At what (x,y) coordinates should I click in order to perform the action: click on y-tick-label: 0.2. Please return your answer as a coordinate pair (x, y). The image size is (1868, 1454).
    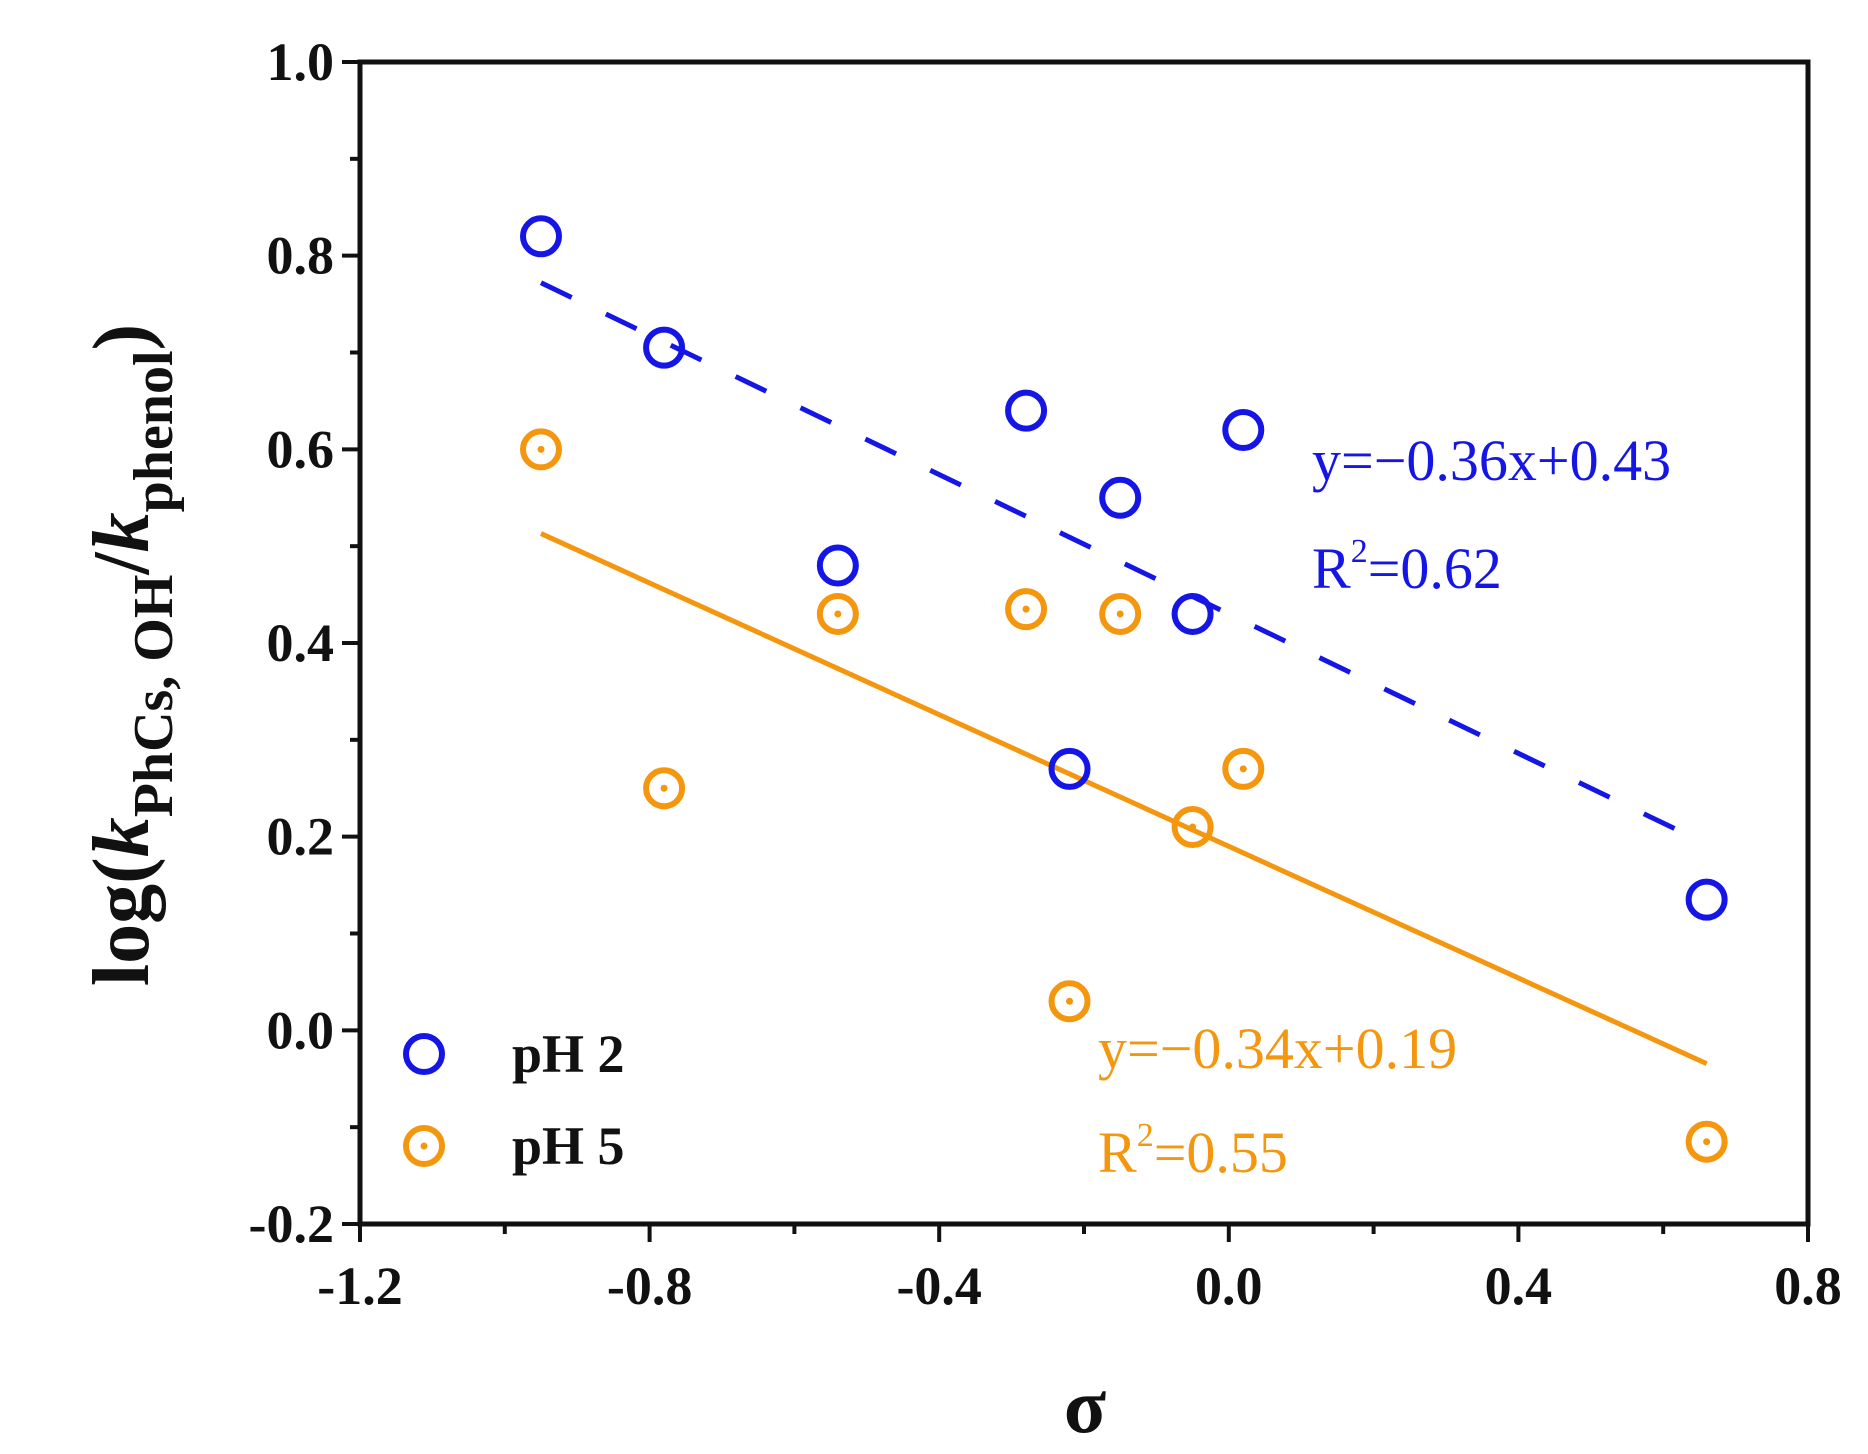
    Looking at the image, I should click on (301, 837).